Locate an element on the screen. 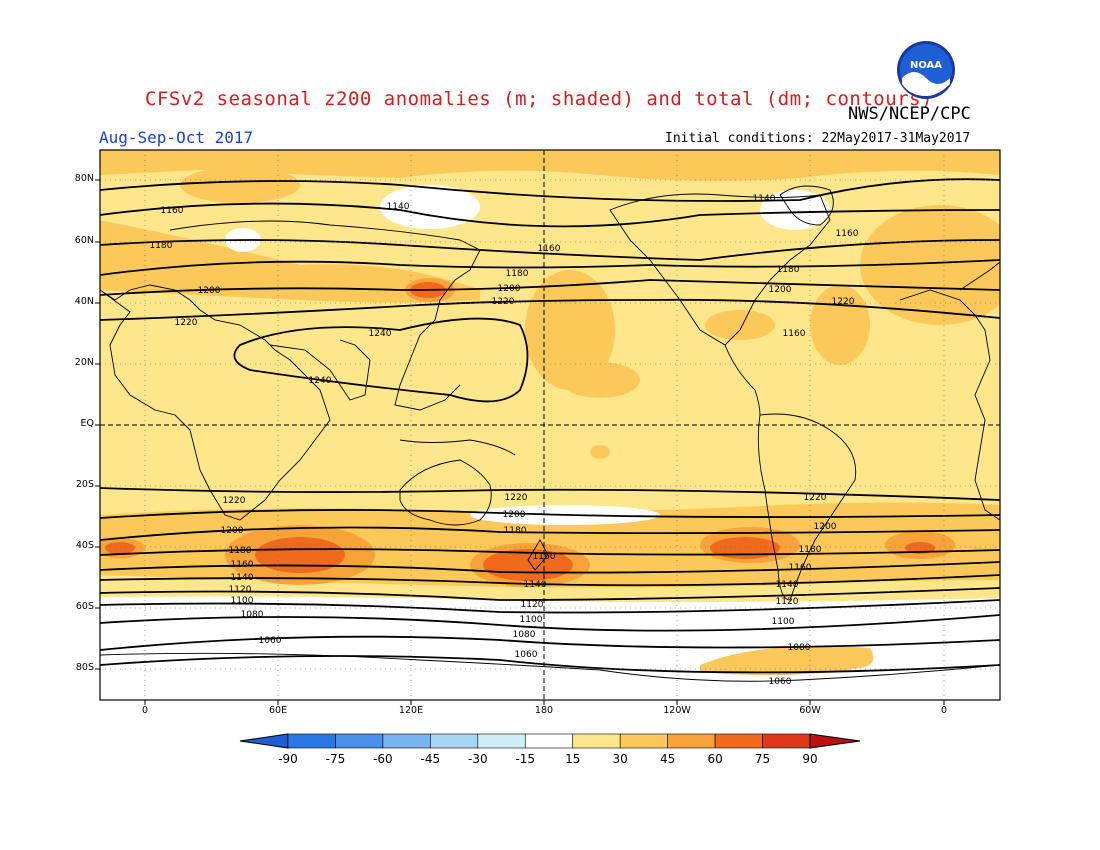 The width and height of the screenshot is (1100, 850). colorbar-tick-label: -60 is located at coordinates (383, 759).